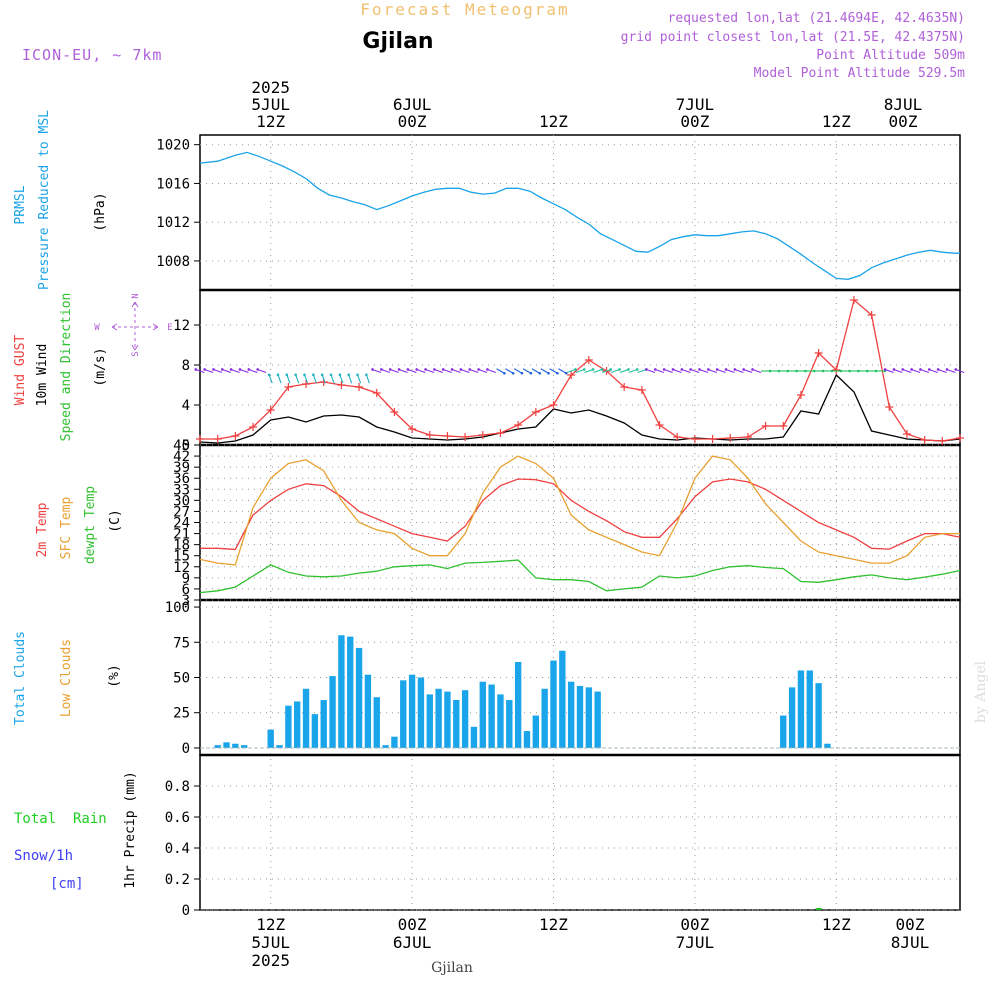  I want to click on y-tick-label: 4, so click(186, 406).